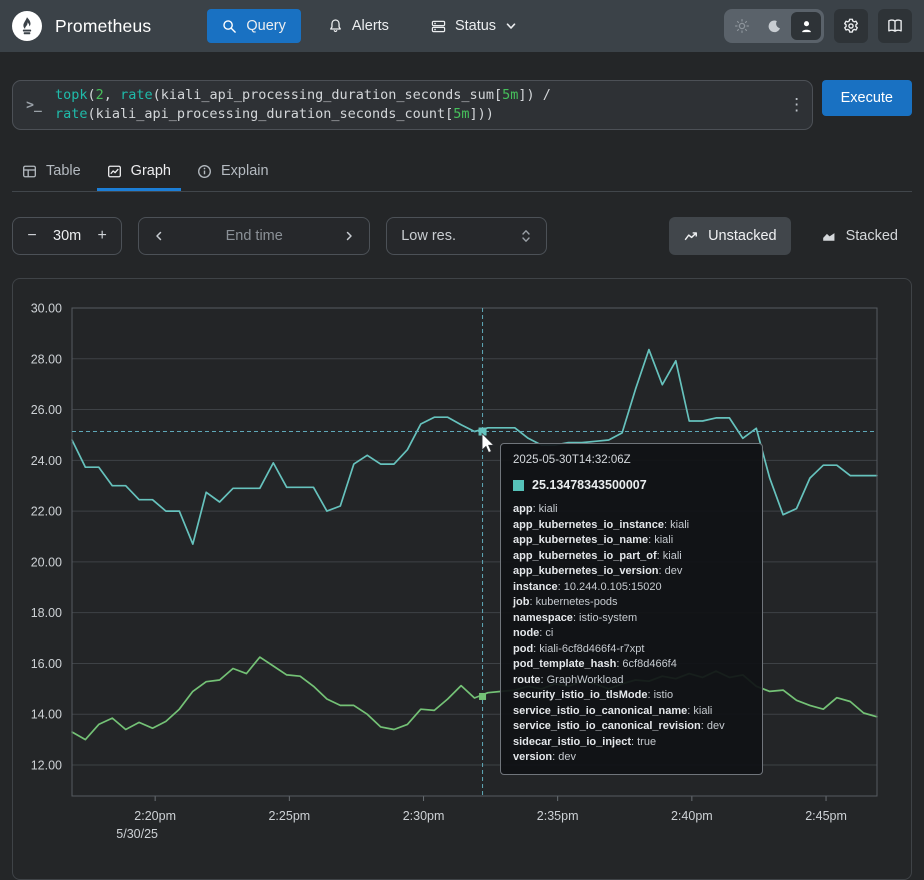 The image size is (924, 880). Describe the element at coordinates (742, 236) in the screenshot. I see `unstacked-label: Unstacked` at that location.